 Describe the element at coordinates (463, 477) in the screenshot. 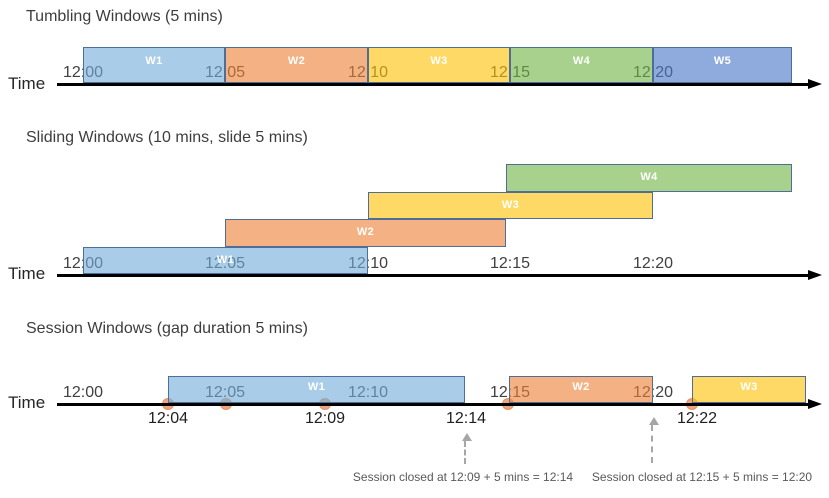

I see `session-closed-annotation-1: Session closed at 12:09 + 5 mins = 12:14` at that location.